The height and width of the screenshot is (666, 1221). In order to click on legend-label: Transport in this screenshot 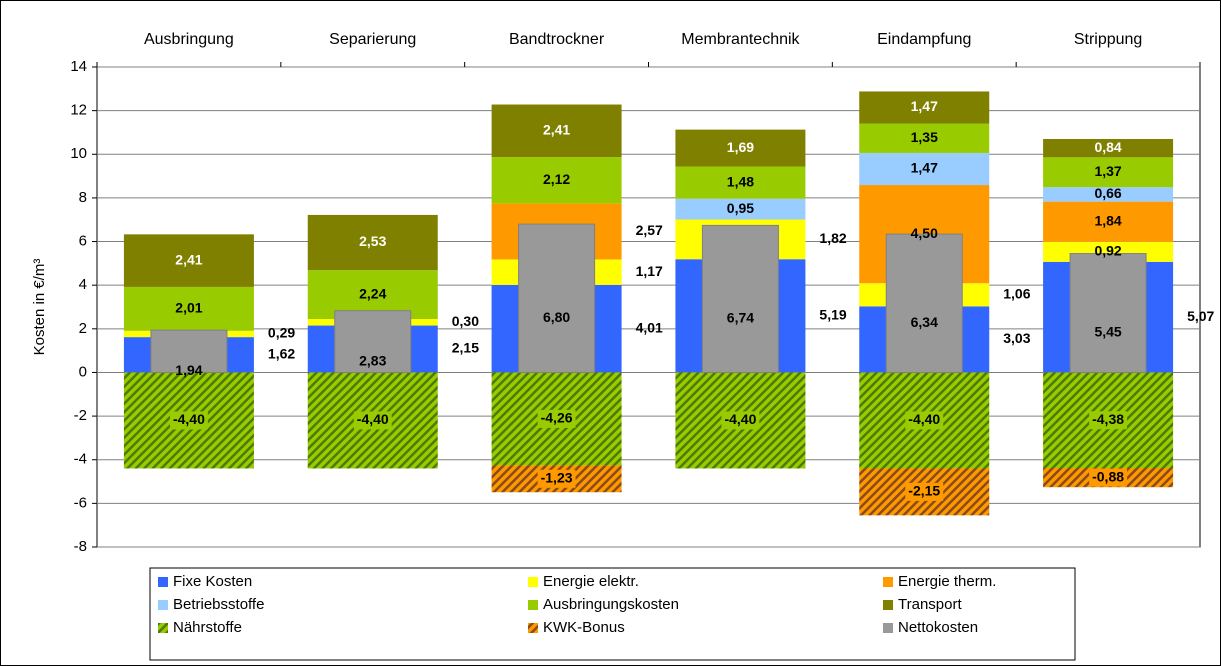, I will do `click(930, 604)`.